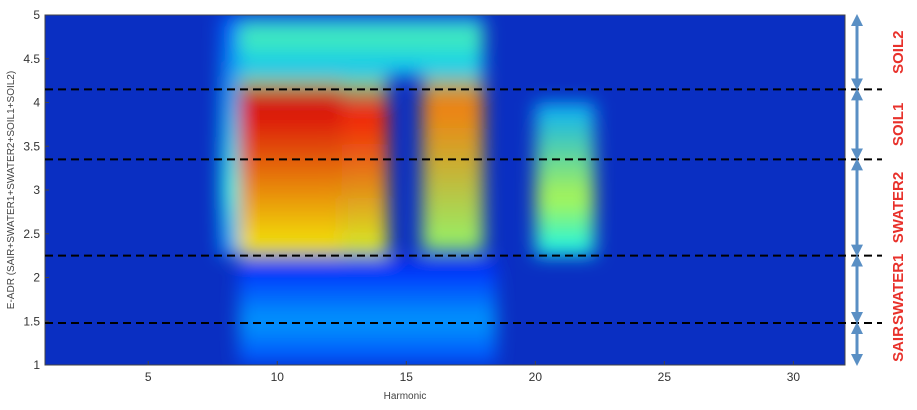  I want to click on x-ticks: 5 10 15 20 25 30, so click(472, 372).